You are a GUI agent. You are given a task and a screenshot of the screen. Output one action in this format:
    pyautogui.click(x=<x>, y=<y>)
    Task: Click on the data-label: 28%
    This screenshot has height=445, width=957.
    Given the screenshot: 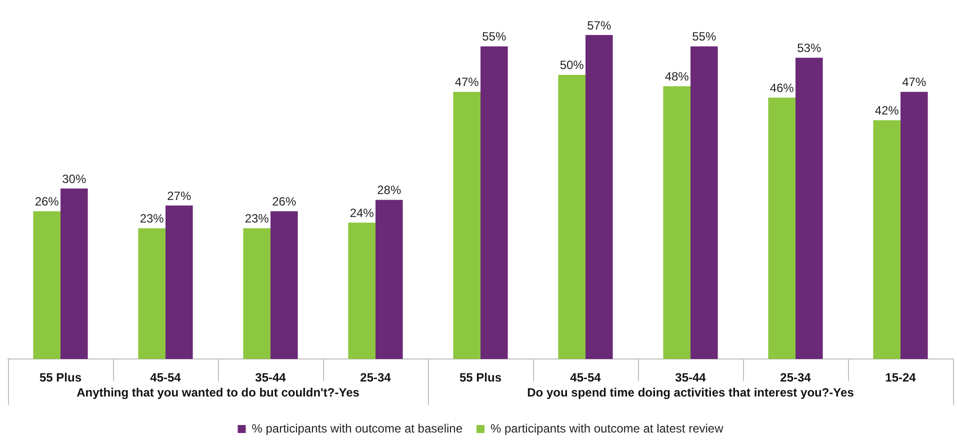 What is the action you would take?
    pyautogui.click(x=389, y=190)
    